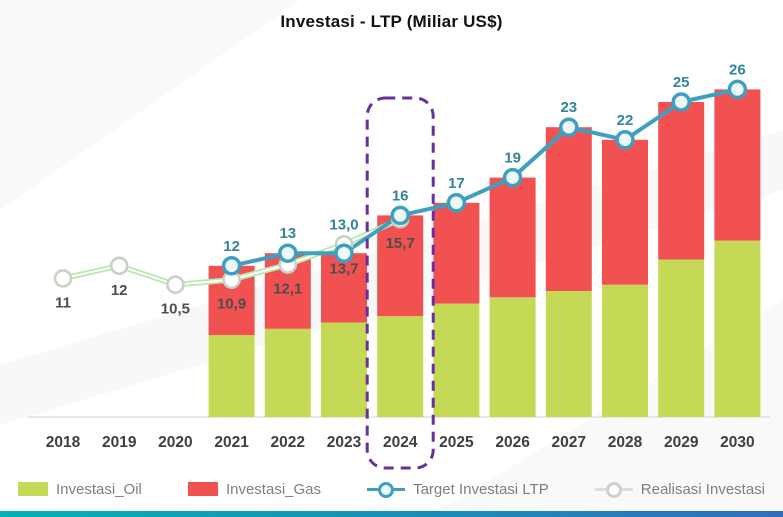 This screenshot has width=783, height=517. What do you see at coordinates (625, 140) in the screenshot?
I see `target-marker-2028` at bounding box center [625, 140].